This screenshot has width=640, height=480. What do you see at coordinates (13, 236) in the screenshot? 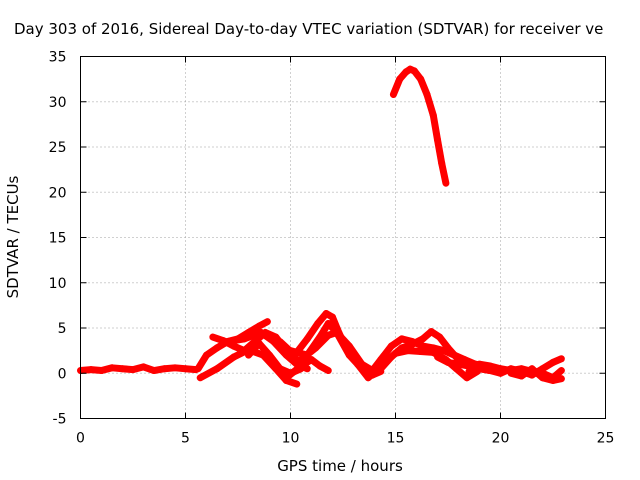
I see `y-axis-label: SDTVAR / TECUs` at bounding box center [13, 236].